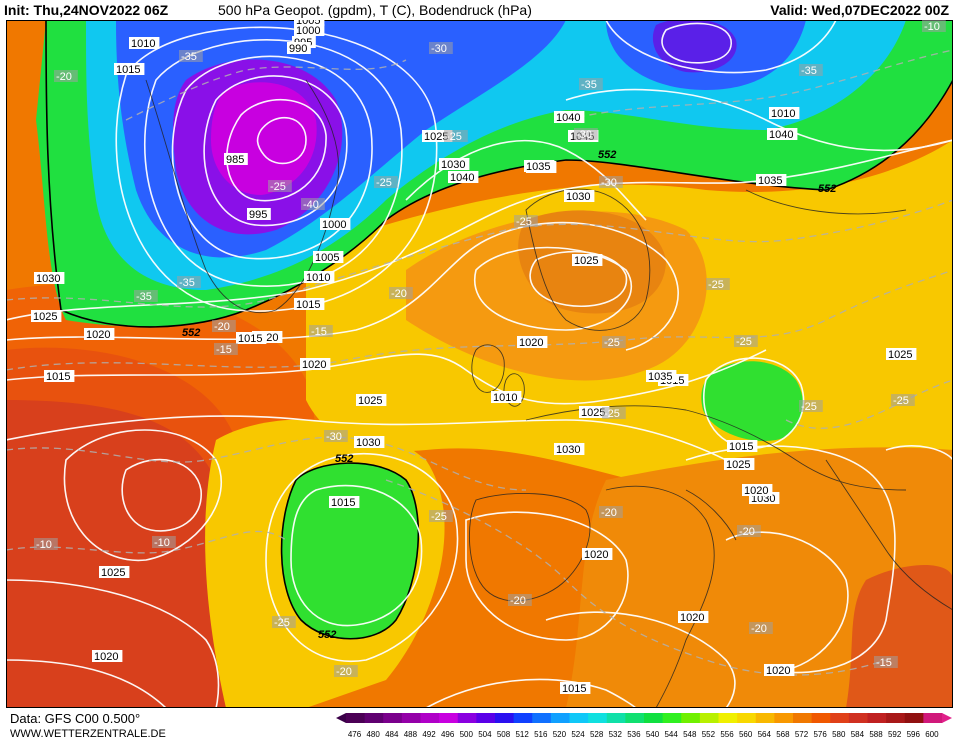 This screenshot has width=959, height=741. I want to click on contour-552-cutoff, so click(350, 551).